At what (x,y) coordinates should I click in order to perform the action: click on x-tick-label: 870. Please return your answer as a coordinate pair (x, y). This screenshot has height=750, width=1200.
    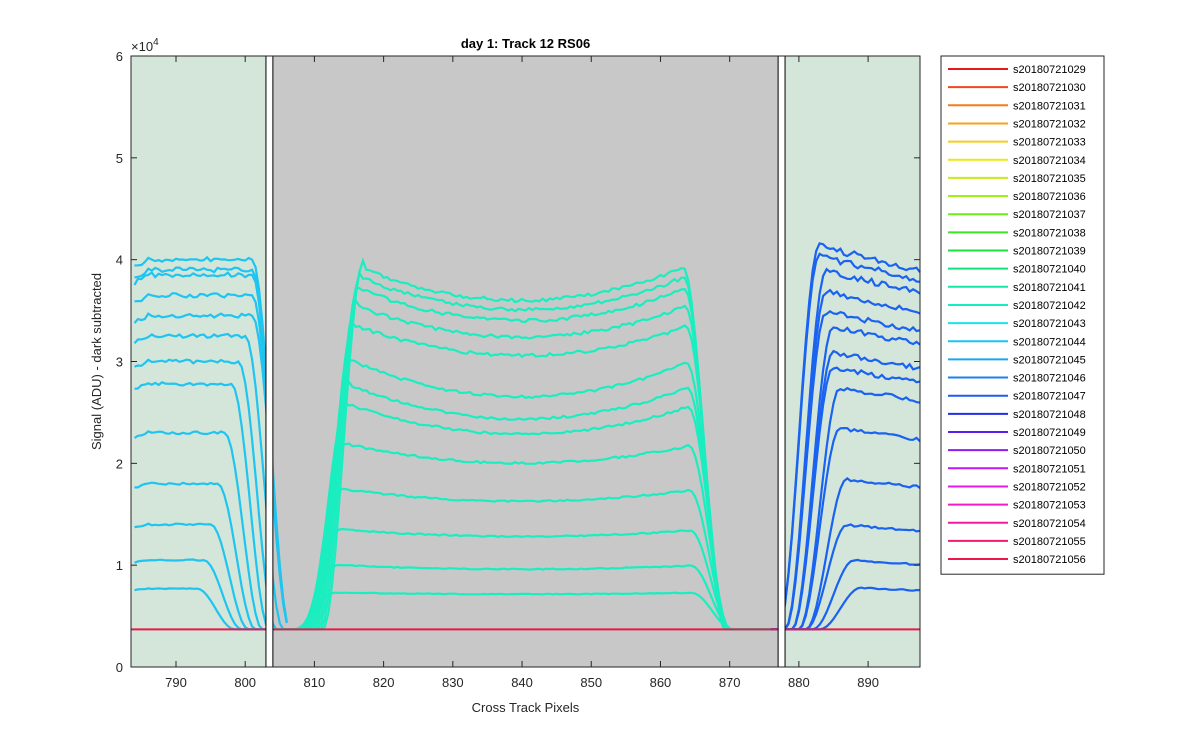
    Looking at the image, I should click on (730, 682).